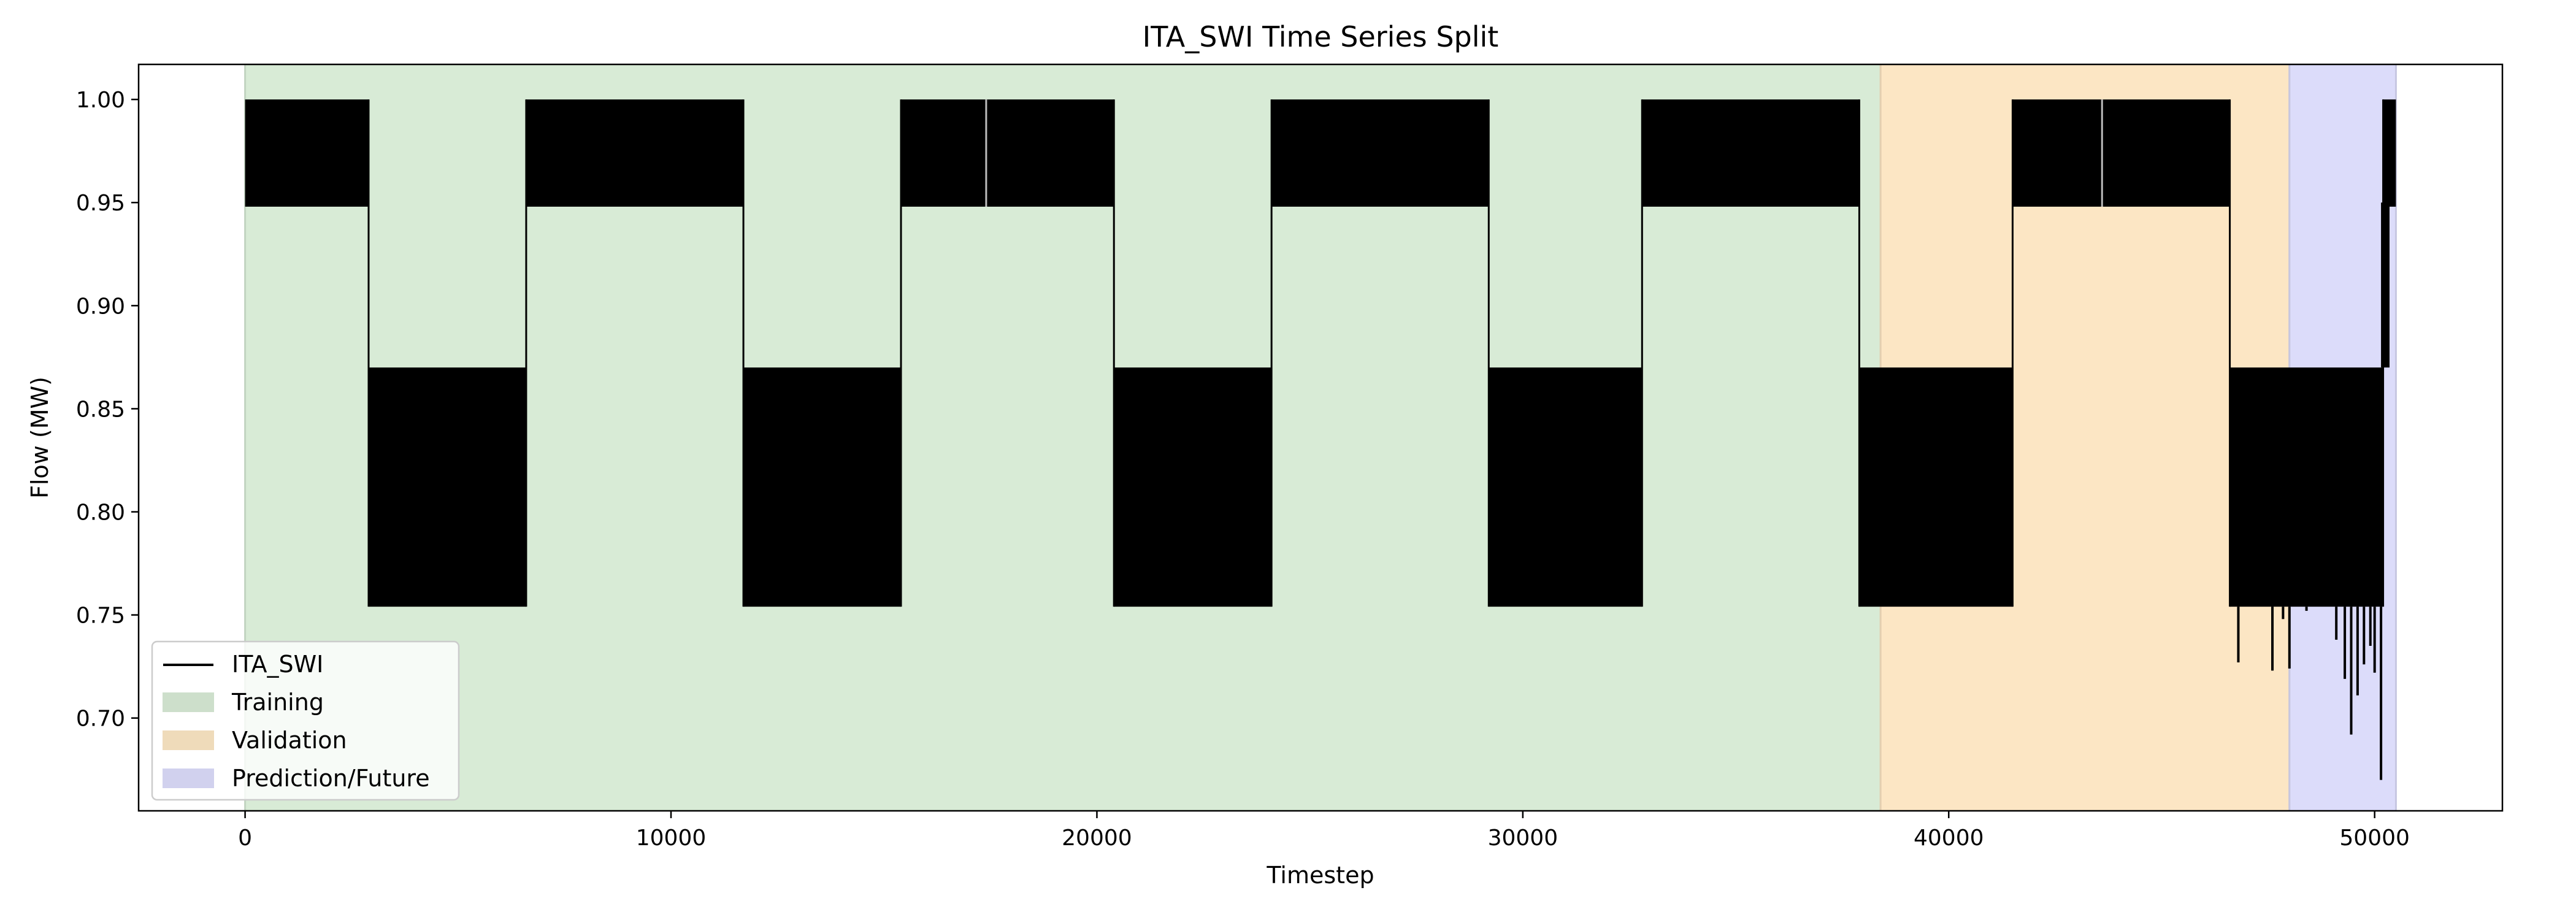 This screenshot has height=920, width=2576. Describe the element at coordinates (100, 203) in the screenshot. I see `y-tick-label-5: 0.95` at that location.